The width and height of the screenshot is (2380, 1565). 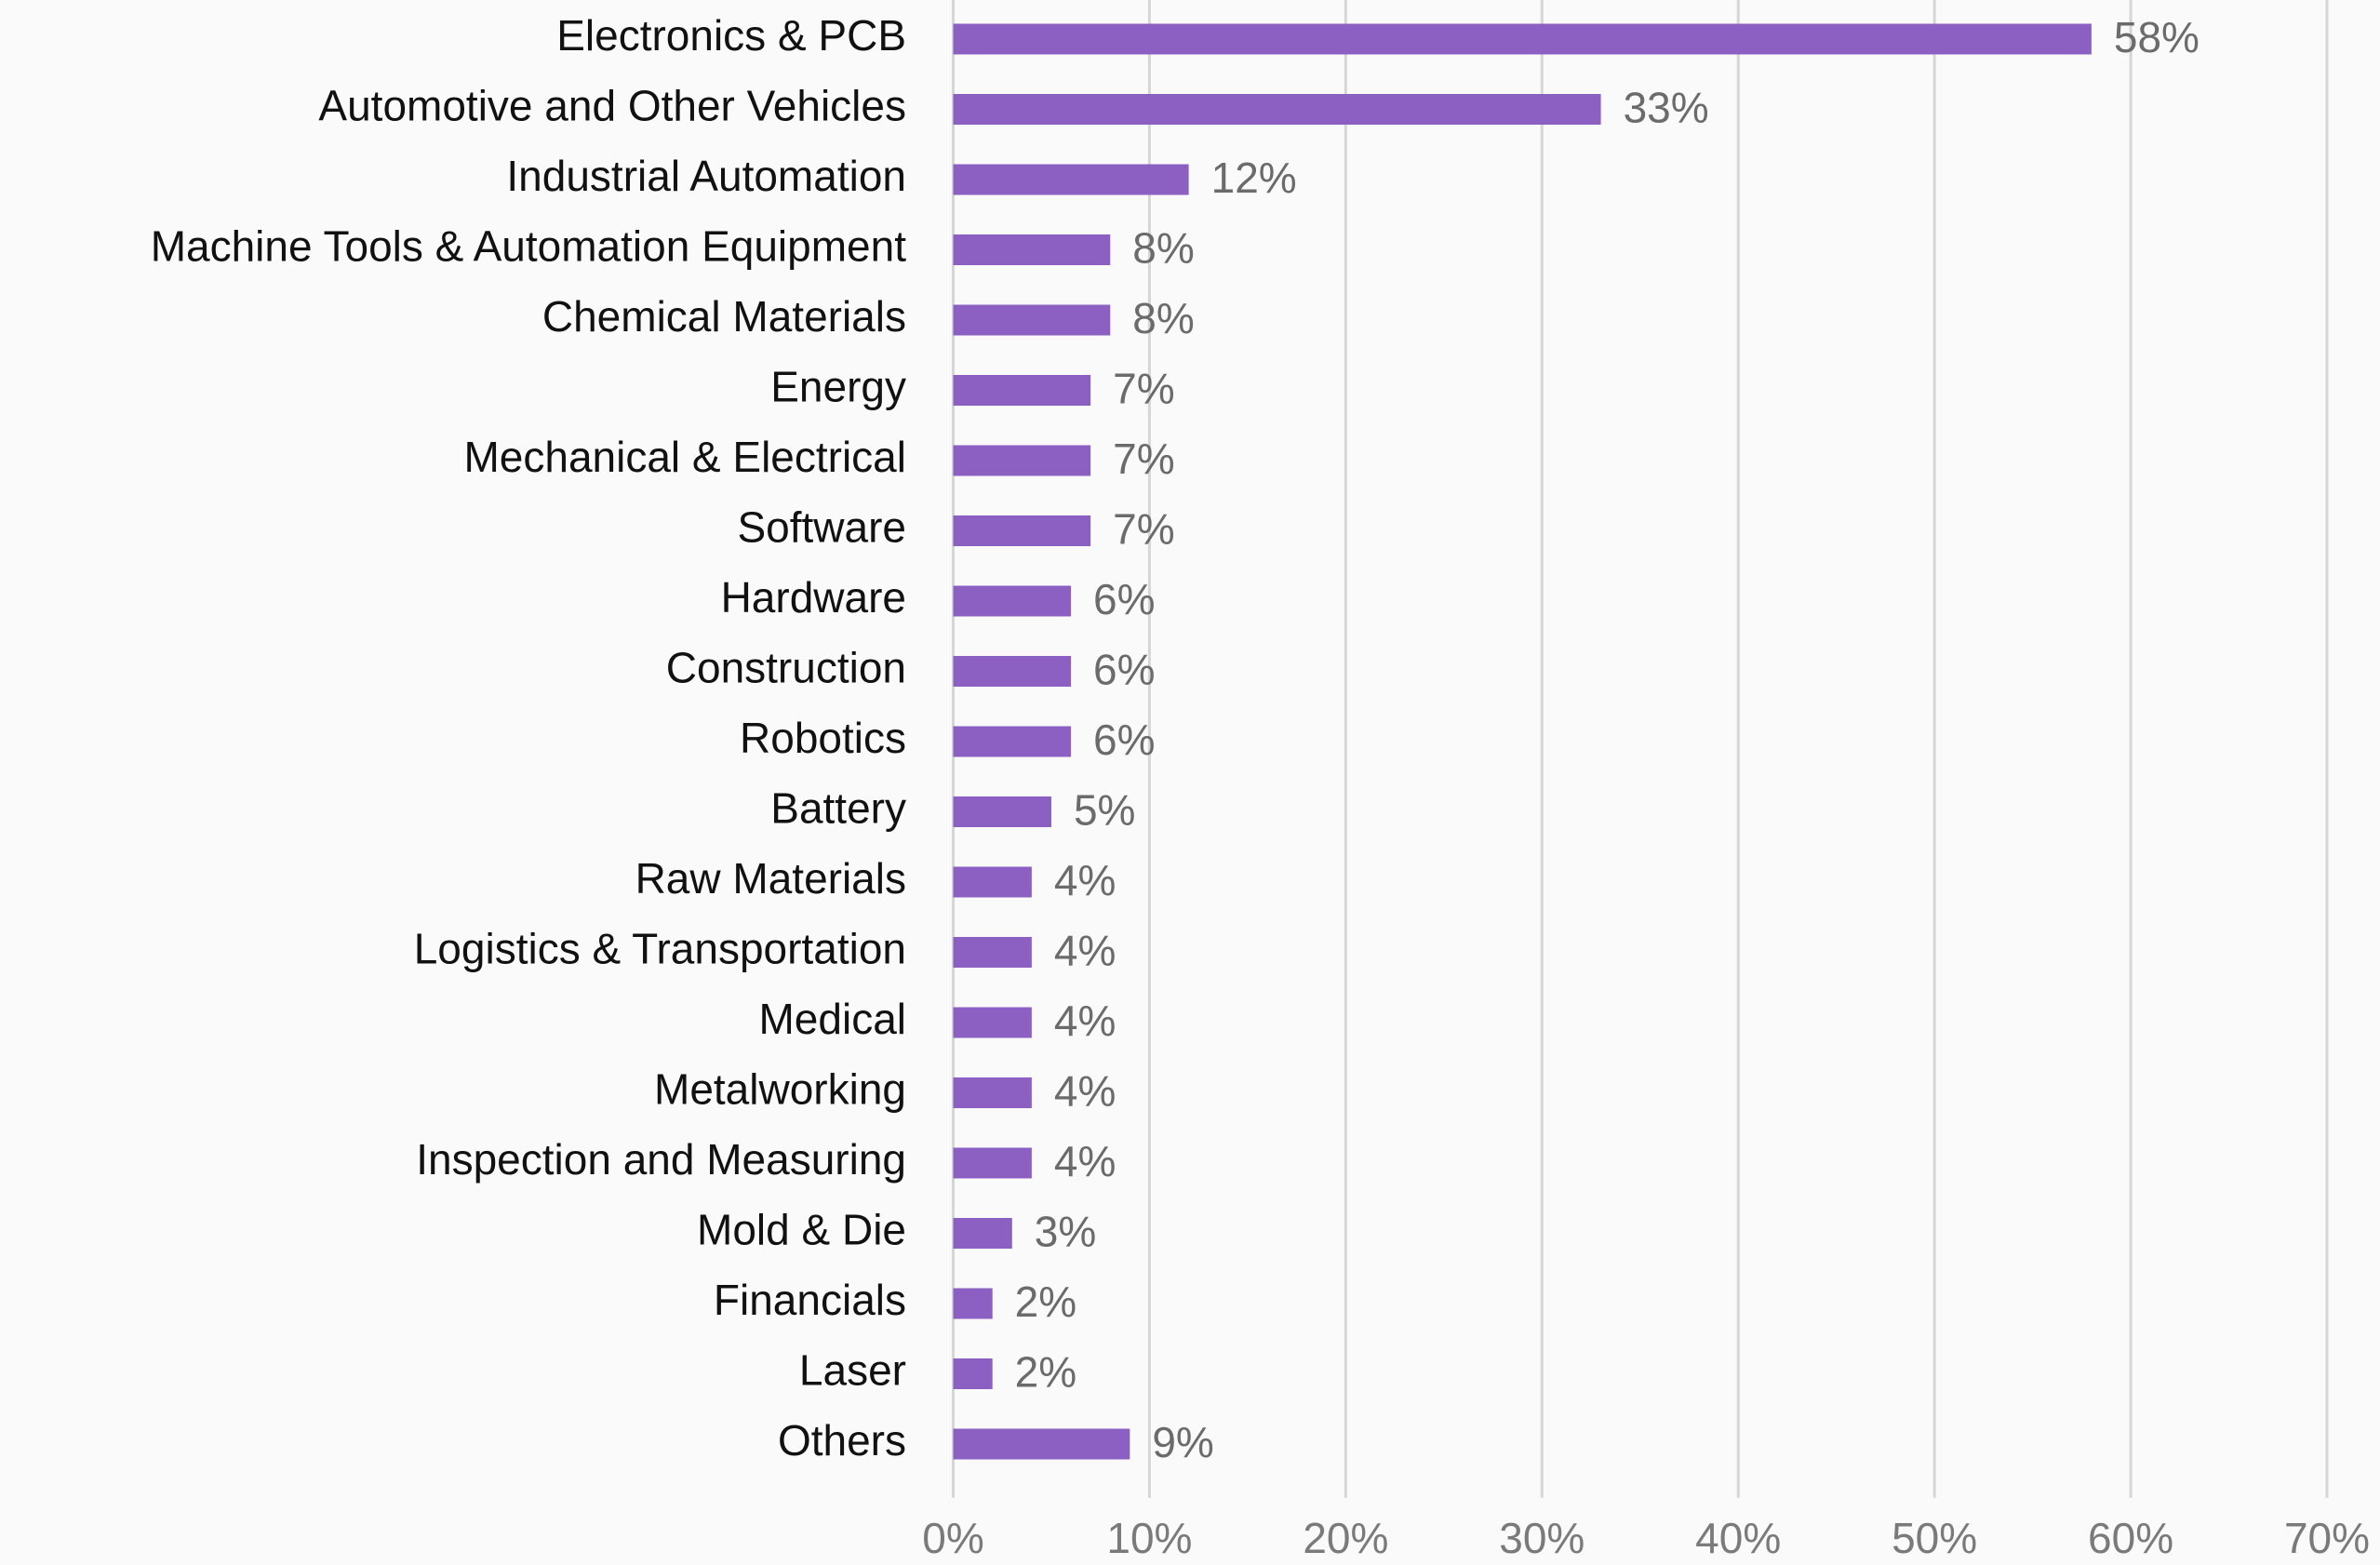 What do you see at coordinates (821, 527) in the screenshot?
I see `category-label: Software` at bounding box center [821, 527].